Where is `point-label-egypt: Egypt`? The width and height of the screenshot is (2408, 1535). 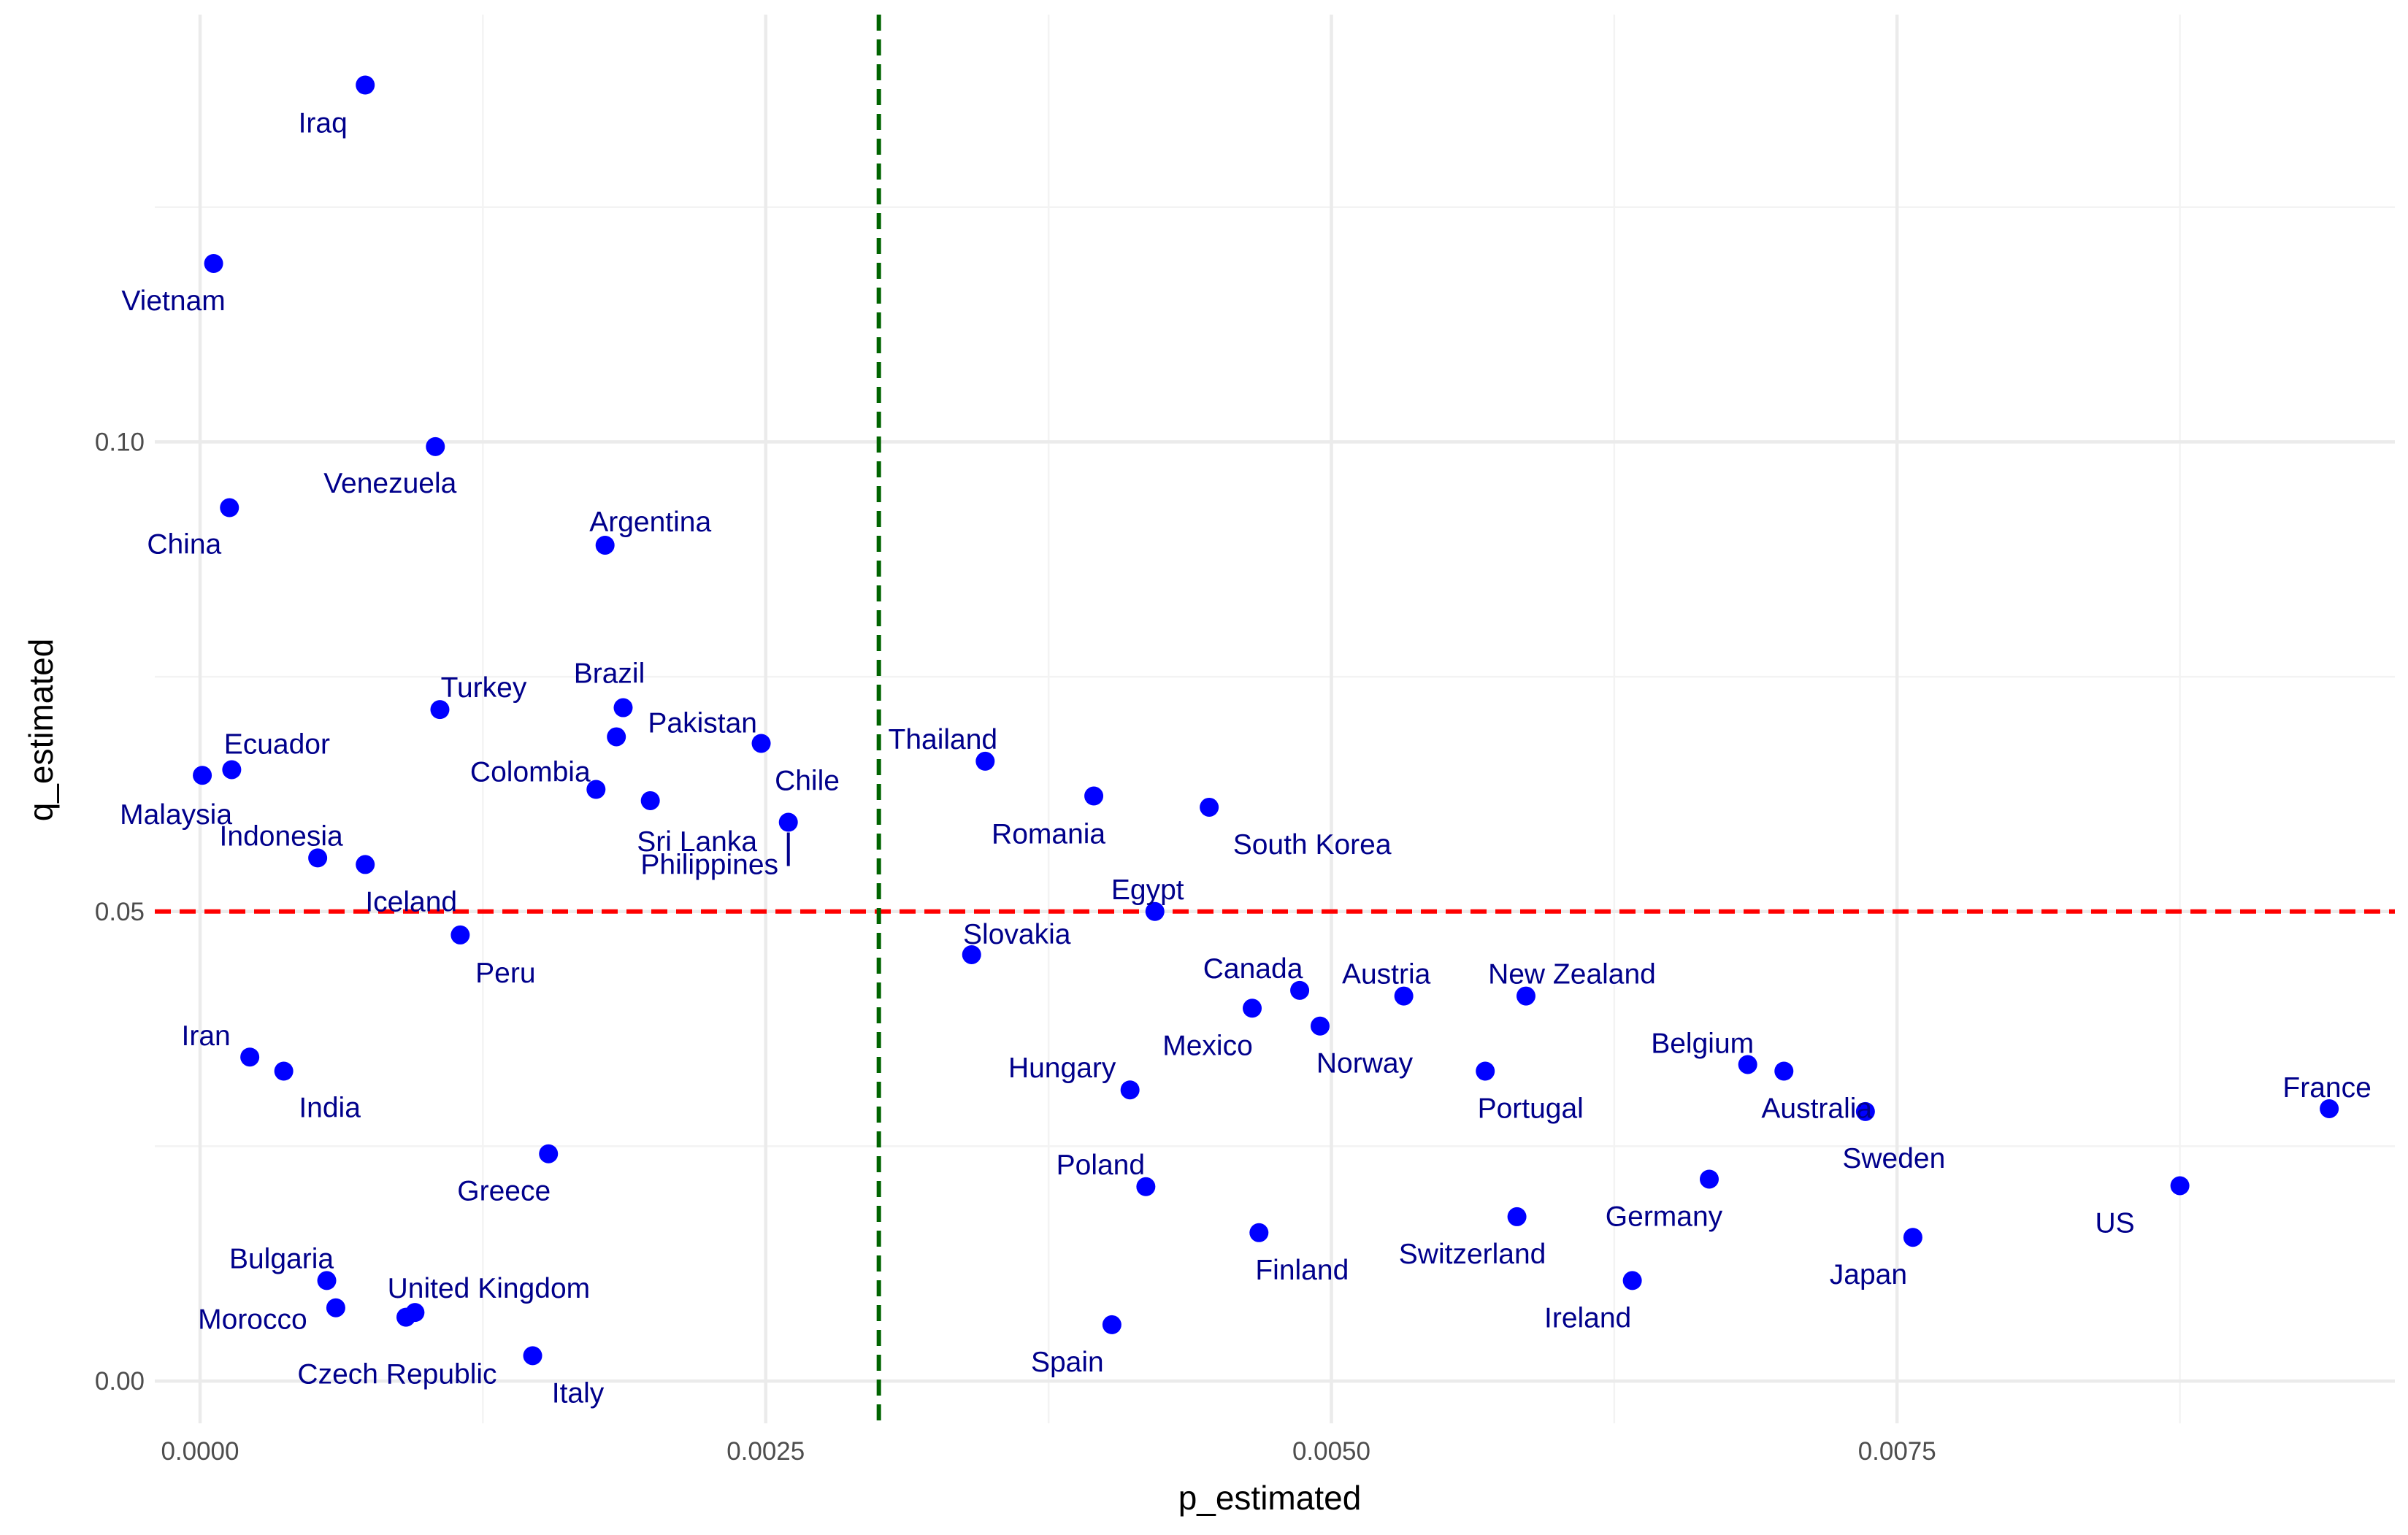
point-label-egypt: Egypt is located at coordinates (1147, 890).